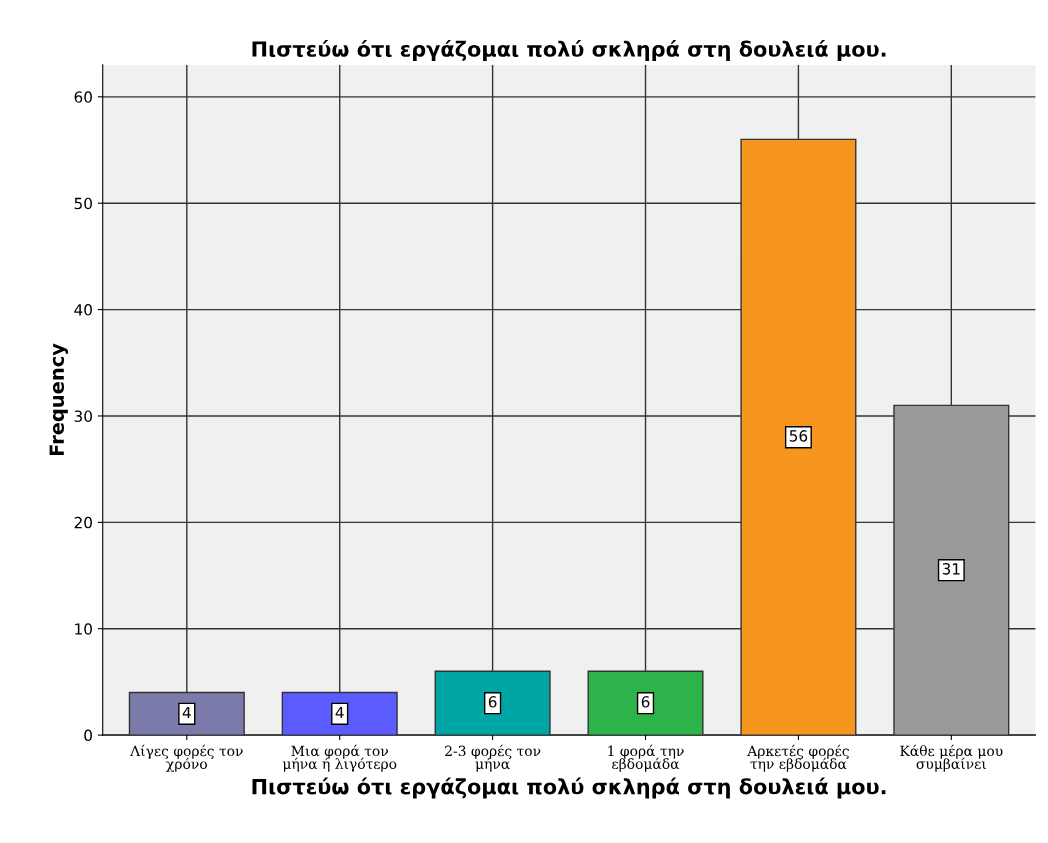 The width and height of the screenshot is (1048, 843). I want to click on x-axis-title: Πιστεύω ότι εργάζομαι πολύ σκληρά στη δουλειά μου., so click(569, 788).